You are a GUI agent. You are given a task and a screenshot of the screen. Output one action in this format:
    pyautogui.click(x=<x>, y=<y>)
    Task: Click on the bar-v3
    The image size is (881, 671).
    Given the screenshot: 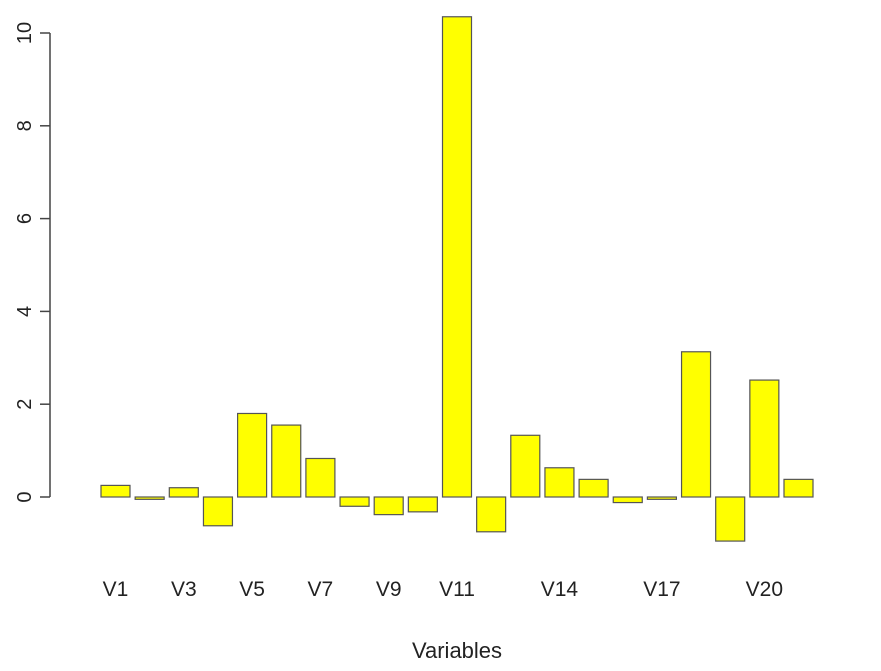 What is the action you would take?
    pyautogui.click(x=183, y=492)
    